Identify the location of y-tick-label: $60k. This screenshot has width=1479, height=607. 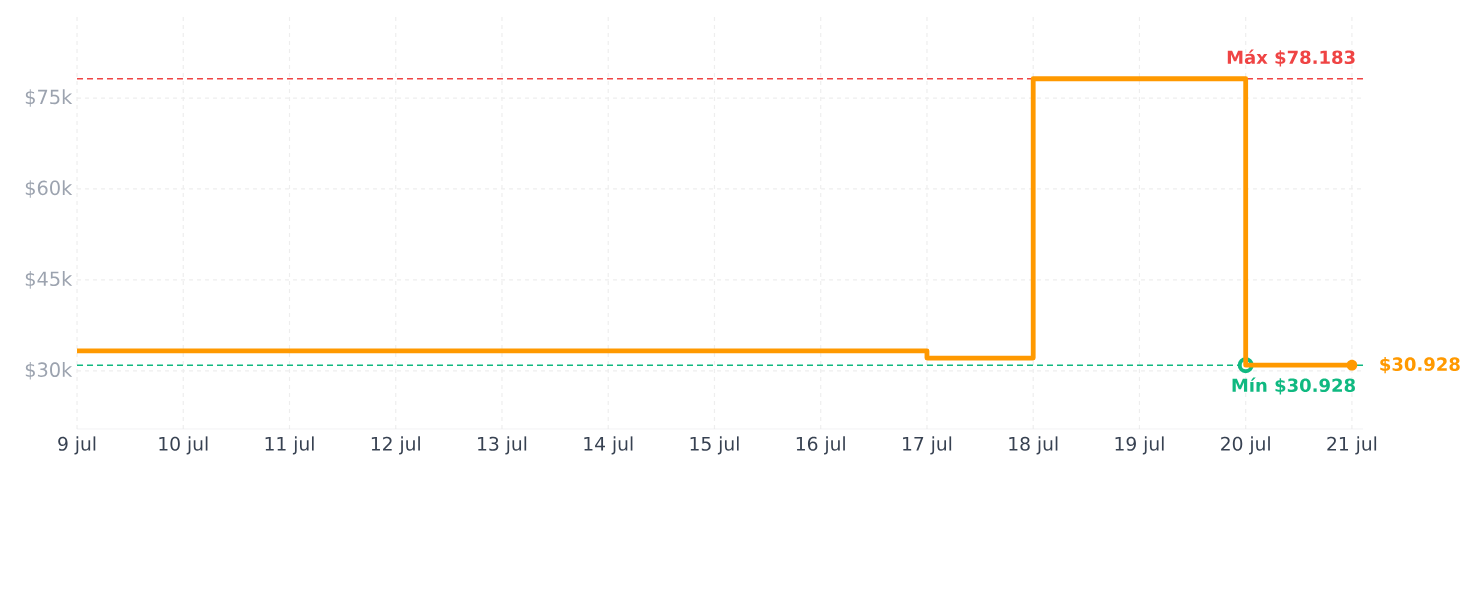
(49, 189).